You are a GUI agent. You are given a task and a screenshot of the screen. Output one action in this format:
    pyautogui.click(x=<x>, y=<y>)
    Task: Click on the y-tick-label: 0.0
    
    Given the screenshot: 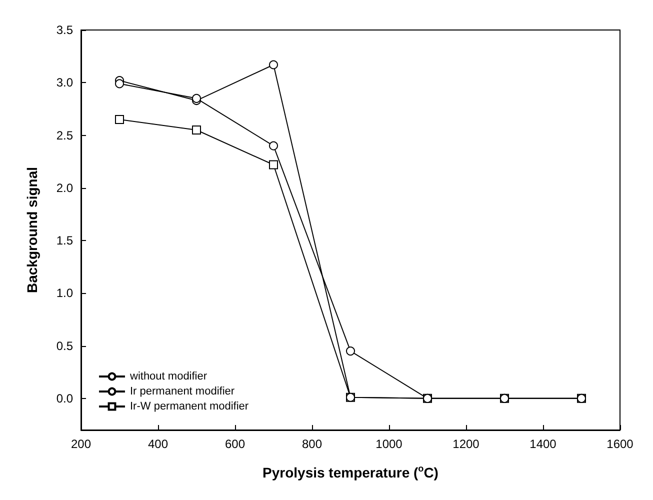 What is the action you would take?
    pyautogui.click(x=65, y=398)
    